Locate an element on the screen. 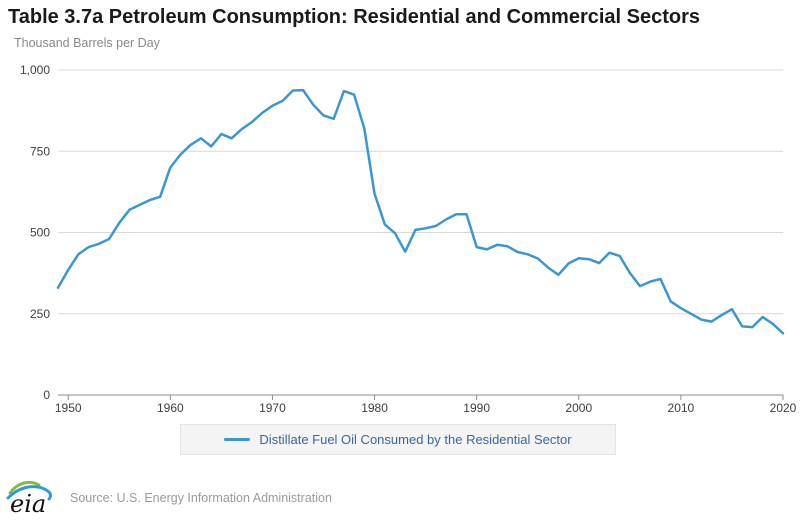 The width and height of the screenshot is (800, 532). x-axis-tick-label: 2000 is located at coordinates (578, 408).